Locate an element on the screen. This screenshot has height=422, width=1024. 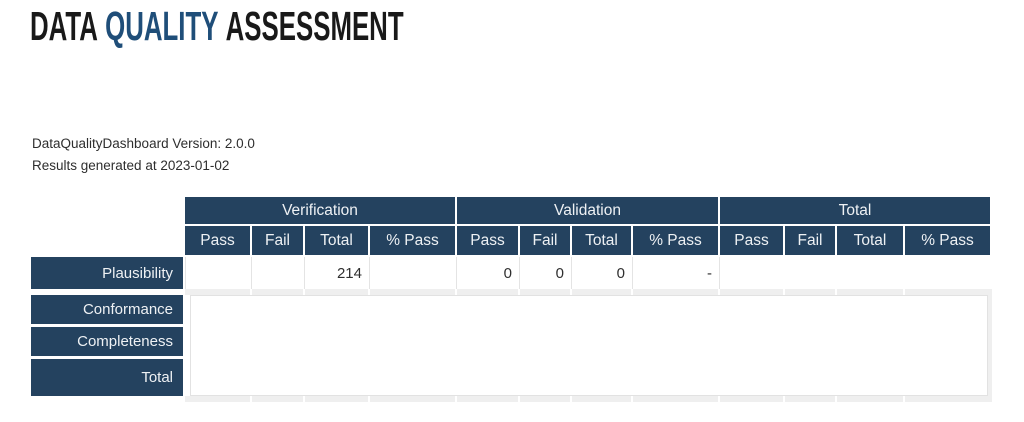
plausibility-validation-total: 0 is located at coordinates (602, 273).